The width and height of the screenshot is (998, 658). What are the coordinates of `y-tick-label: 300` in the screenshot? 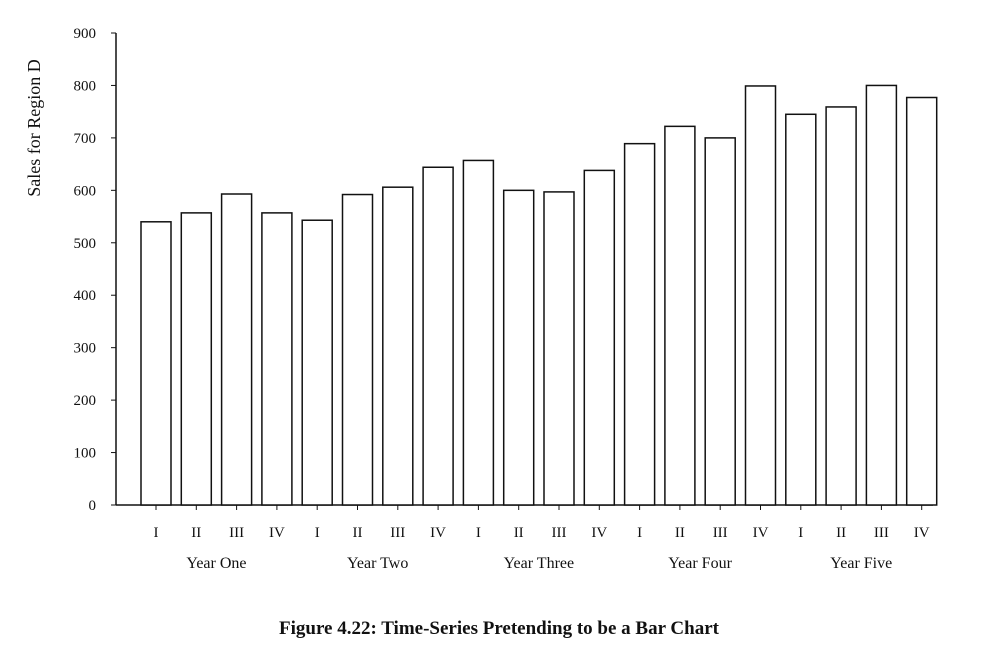 It's located at (85, 349).